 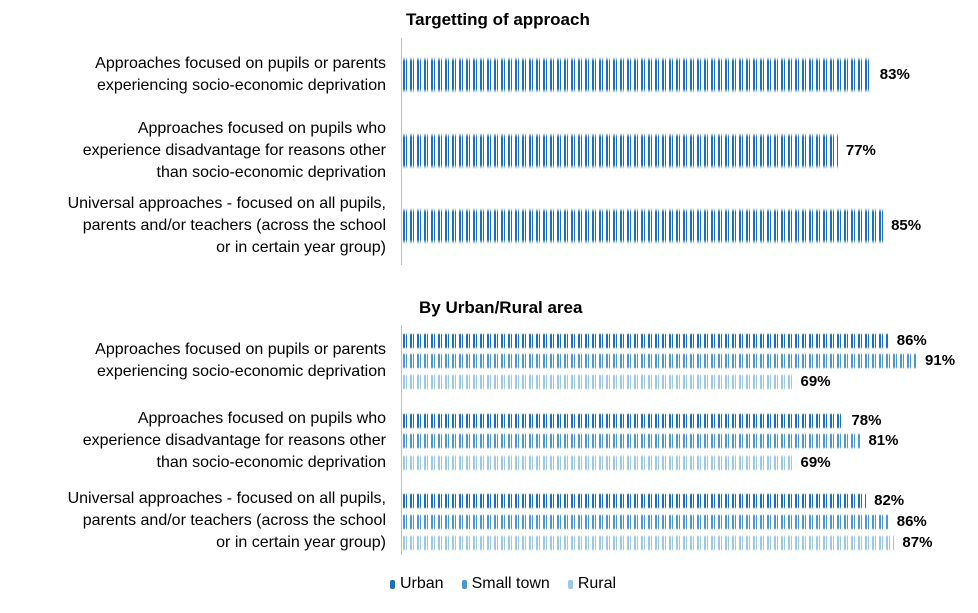 I want to click on chart-title-1: Targetting of approach, so click(x=498, y=19).